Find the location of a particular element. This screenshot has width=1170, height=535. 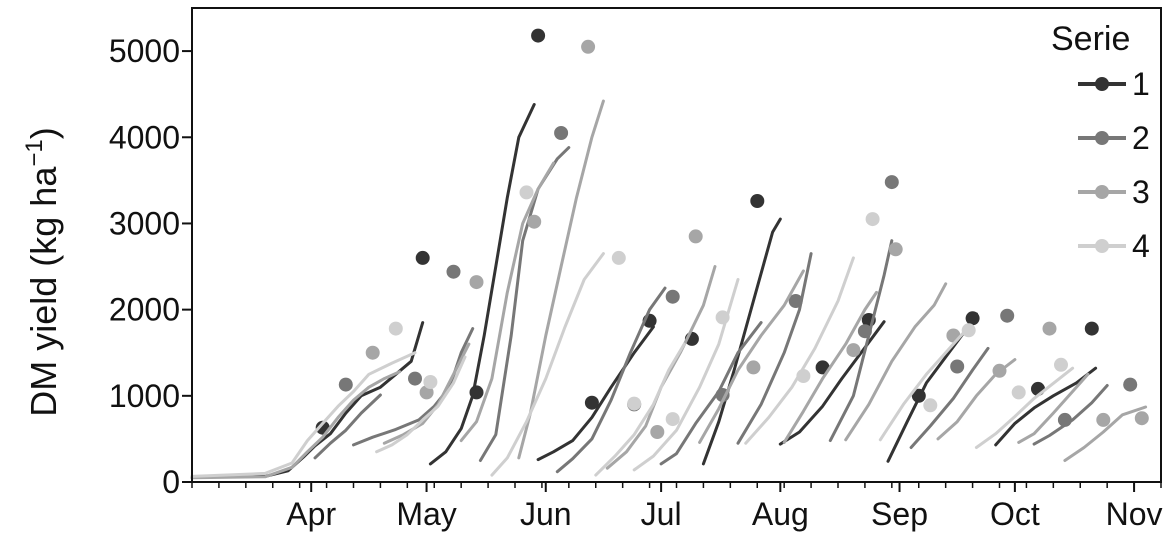

y-axis: 0 1000 2000 3000 4000 5000 is located at coordinates (150, 266).